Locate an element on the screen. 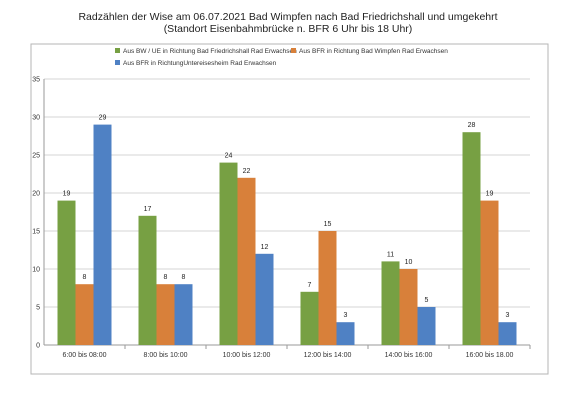 Image resolution: width=576 pixels, height=400 pixels. y-tick-label: 20 is located at coordinates (36, 194).